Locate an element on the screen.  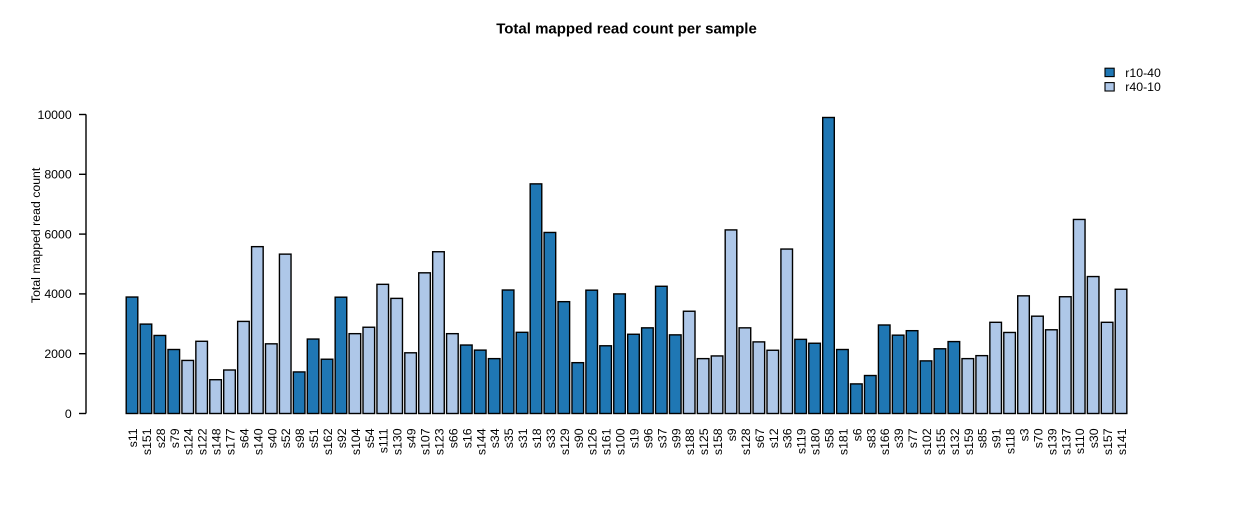
svg-text: 6000 is located at coordinates (58, 234).